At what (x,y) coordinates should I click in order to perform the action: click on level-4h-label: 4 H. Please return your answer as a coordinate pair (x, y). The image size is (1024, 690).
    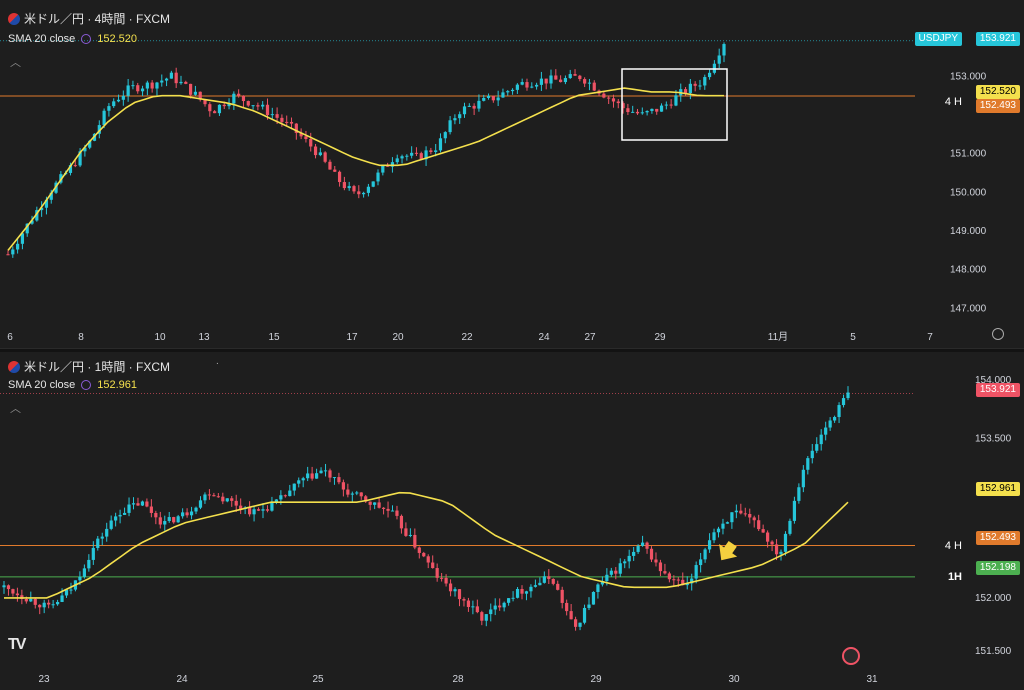
    Looking at the image, I should click on (953, 546).